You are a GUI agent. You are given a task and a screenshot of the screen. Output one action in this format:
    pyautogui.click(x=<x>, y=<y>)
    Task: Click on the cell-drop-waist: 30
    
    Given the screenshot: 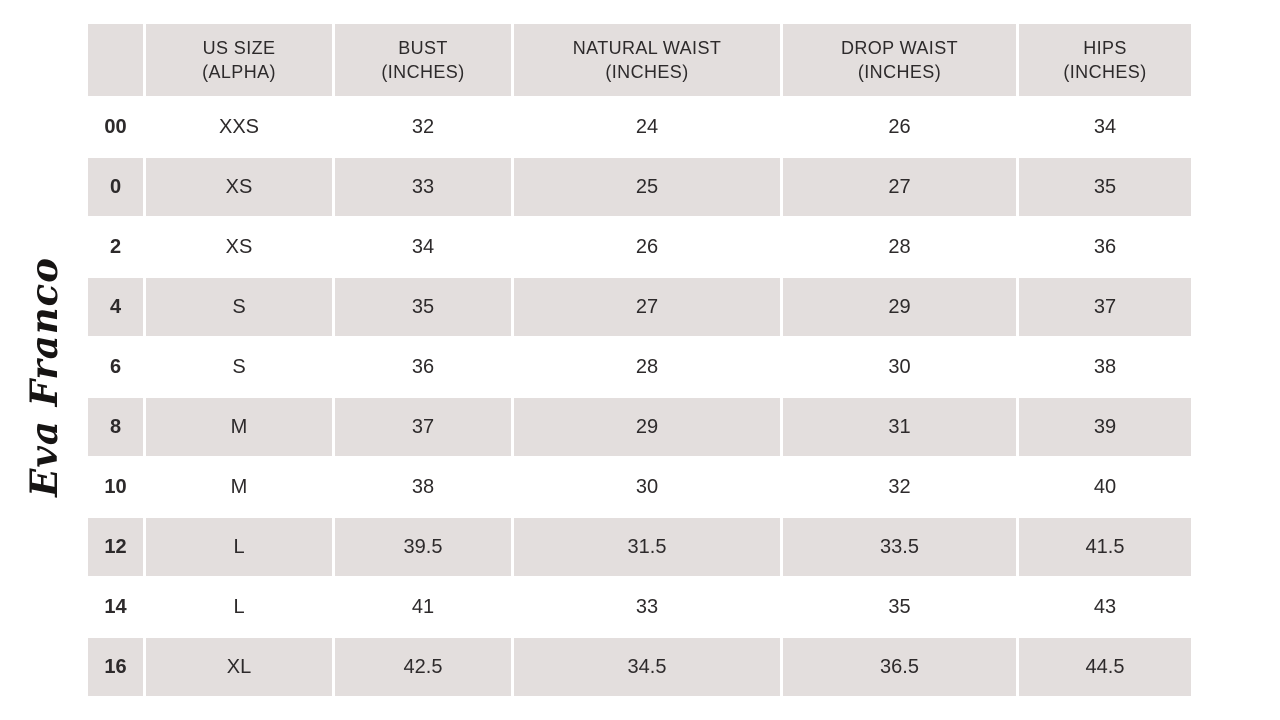 What is the action you would take?
    pyautogui.click(x=899, y=367)
    